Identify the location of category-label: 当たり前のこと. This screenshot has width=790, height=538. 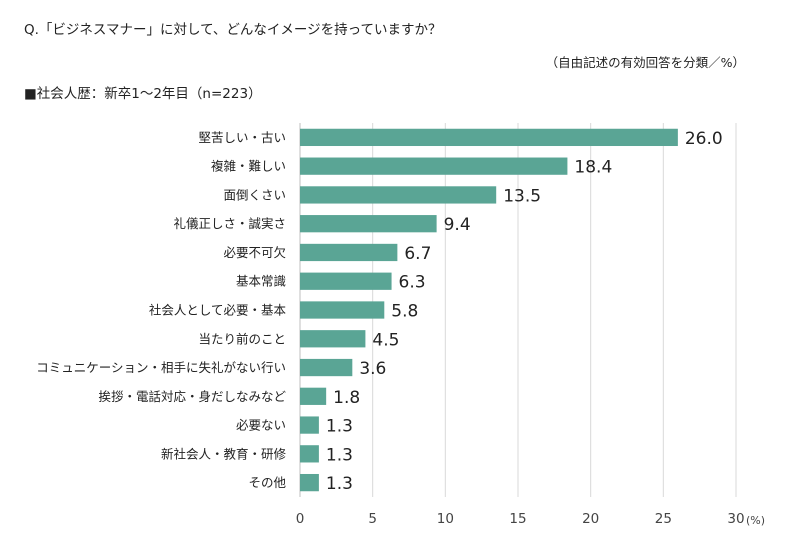
(242, 338).